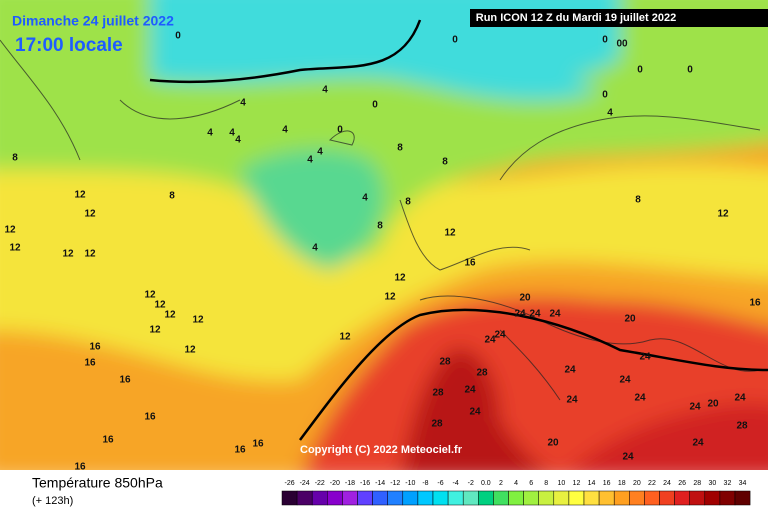 This screenshot has height=517, width=768. I want to click on colorbar-label: 14, so click(592, 483).